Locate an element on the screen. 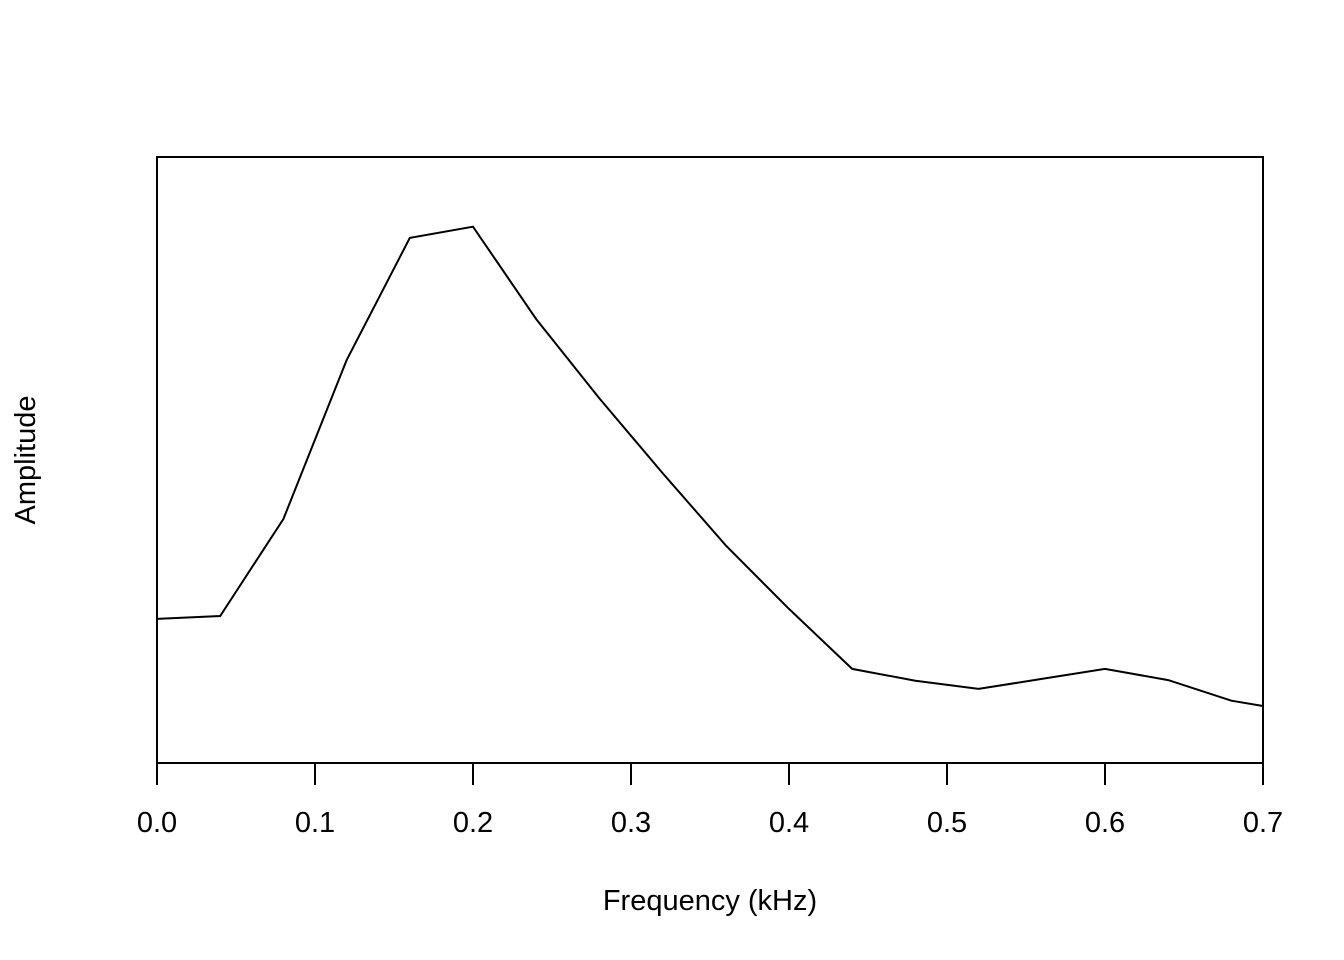 This screenshot has width=1344, height=960. x-tick-label: 0.6 is located at coordinates (1105, 823).